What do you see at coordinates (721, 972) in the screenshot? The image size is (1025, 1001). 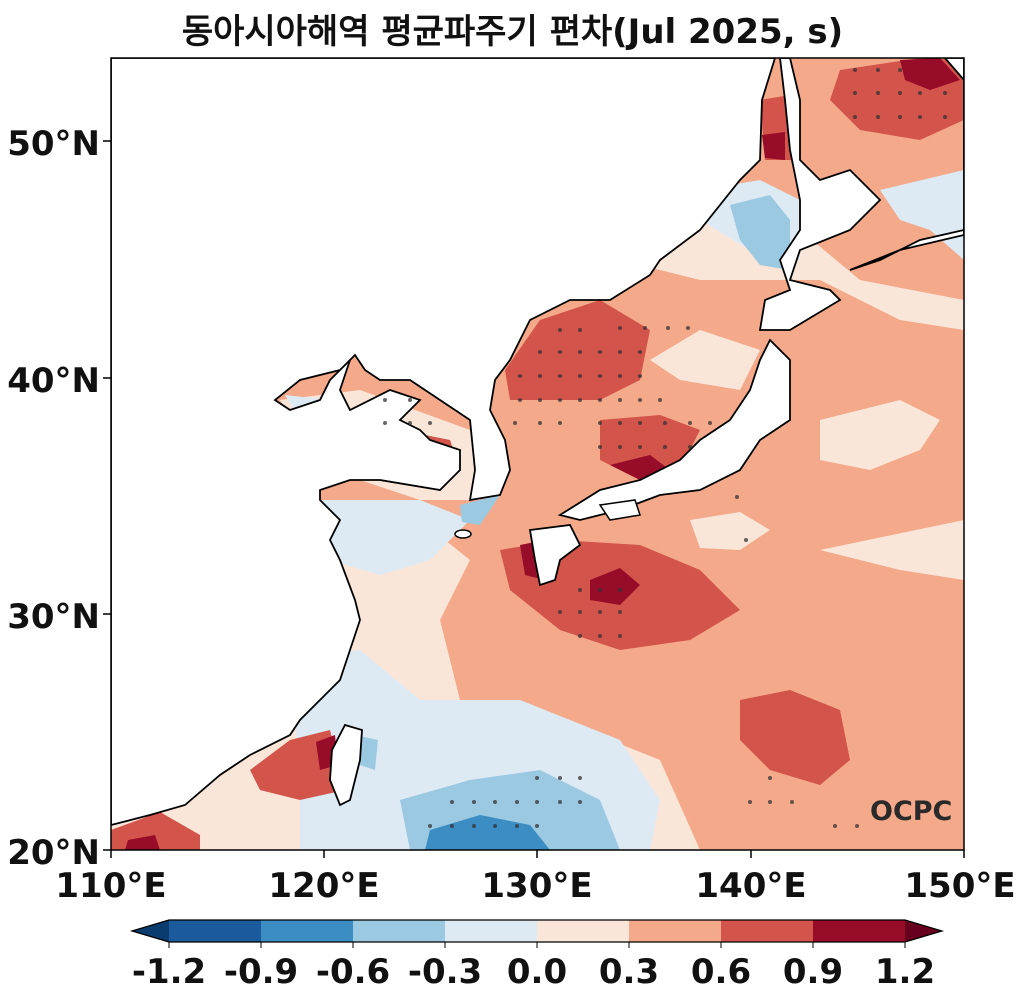 I see `colorbar-label-6: 0.6` at bounding box center [721, 972].